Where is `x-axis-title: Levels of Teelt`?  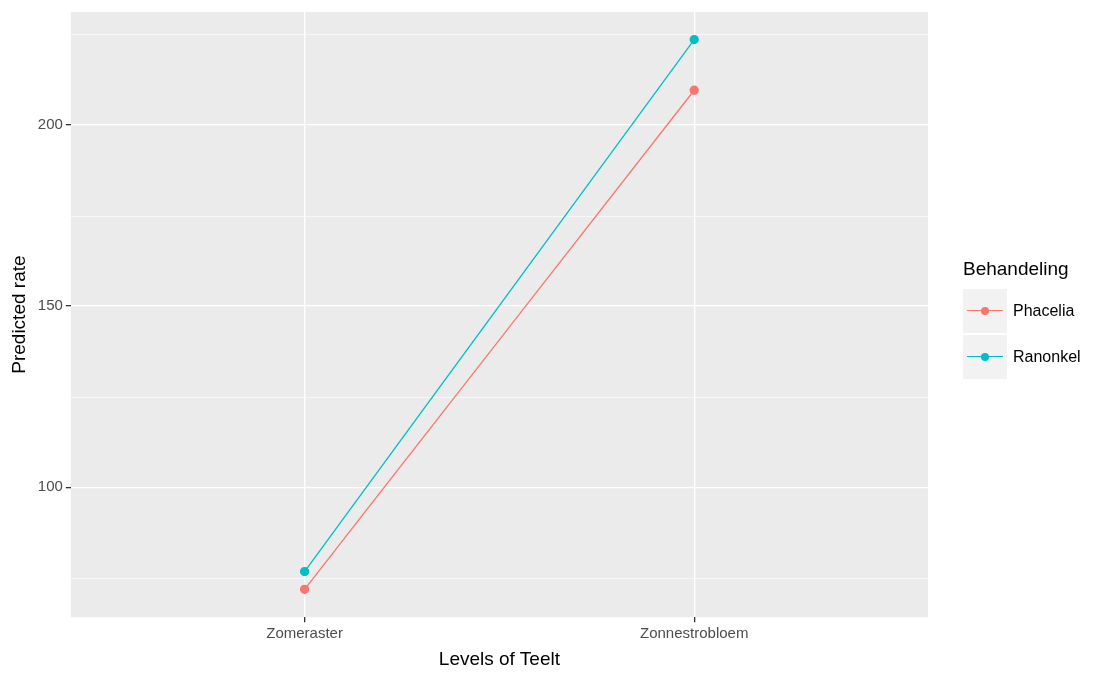
x-axis-title: Levels of Teelt is located at coordinates (499, 658).